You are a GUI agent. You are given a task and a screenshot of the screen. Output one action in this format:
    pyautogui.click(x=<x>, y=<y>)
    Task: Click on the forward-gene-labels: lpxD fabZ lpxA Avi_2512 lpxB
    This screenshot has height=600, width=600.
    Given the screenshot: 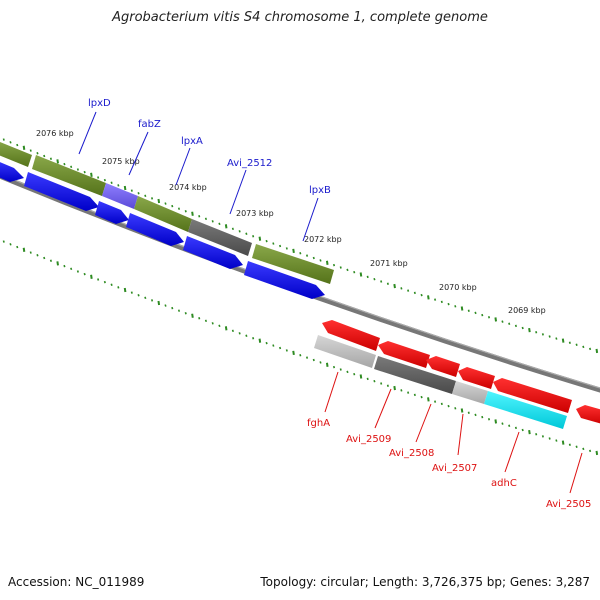 What is the action you would take?
    pyautogui.click(x=209, y=147)
    